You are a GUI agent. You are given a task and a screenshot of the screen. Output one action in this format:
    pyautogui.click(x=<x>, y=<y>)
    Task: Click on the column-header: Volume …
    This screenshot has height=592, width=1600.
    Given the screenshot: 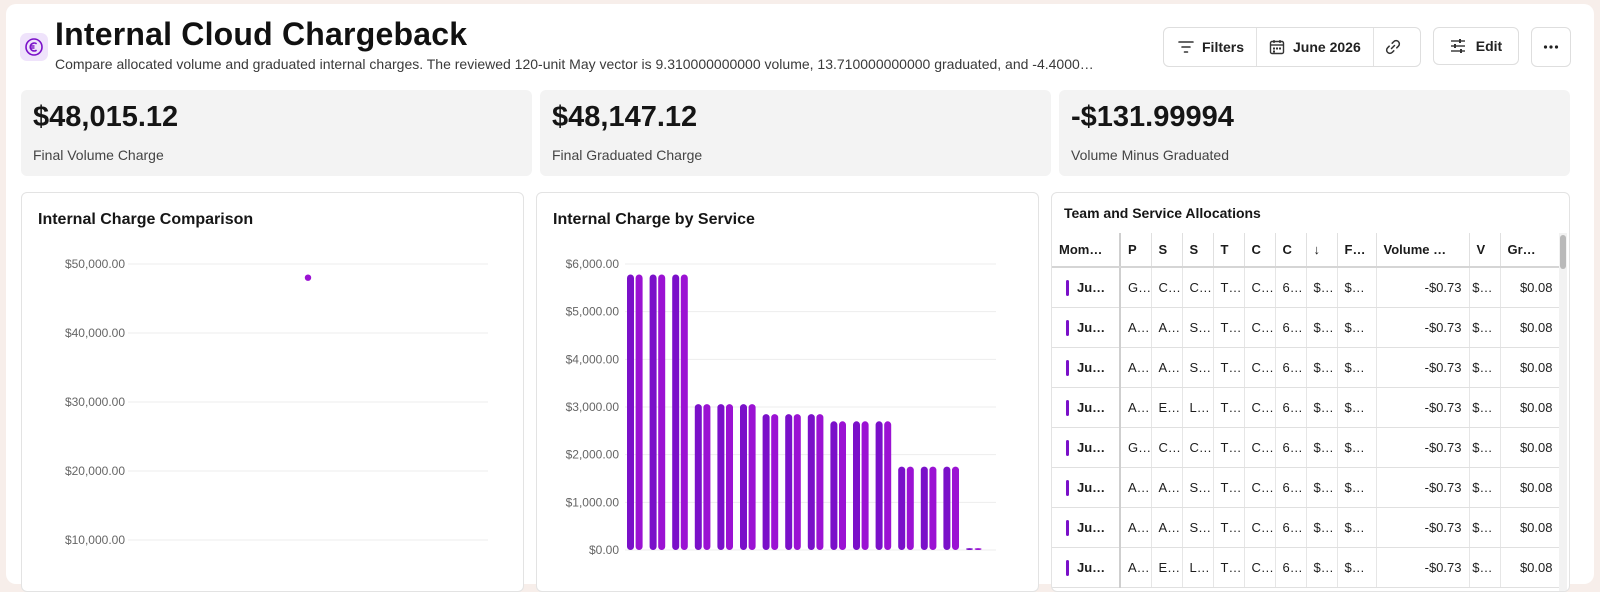 What is the action you would take?
    pyautogui.click(x=1423, y=250)
    